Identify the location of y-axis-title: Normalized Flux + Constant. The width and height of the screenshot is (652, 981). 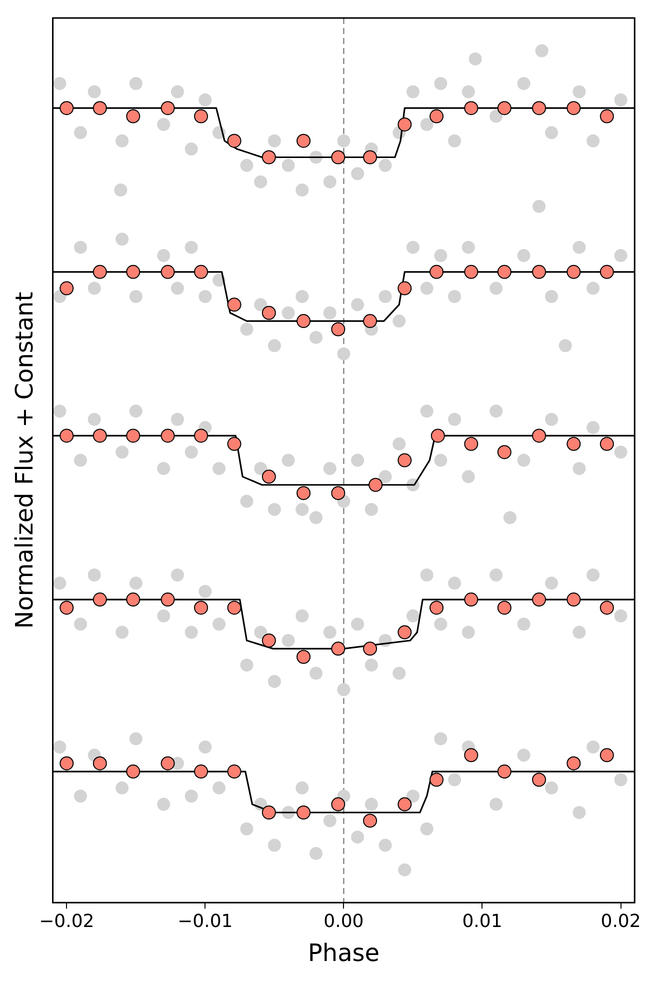
(24, 460).